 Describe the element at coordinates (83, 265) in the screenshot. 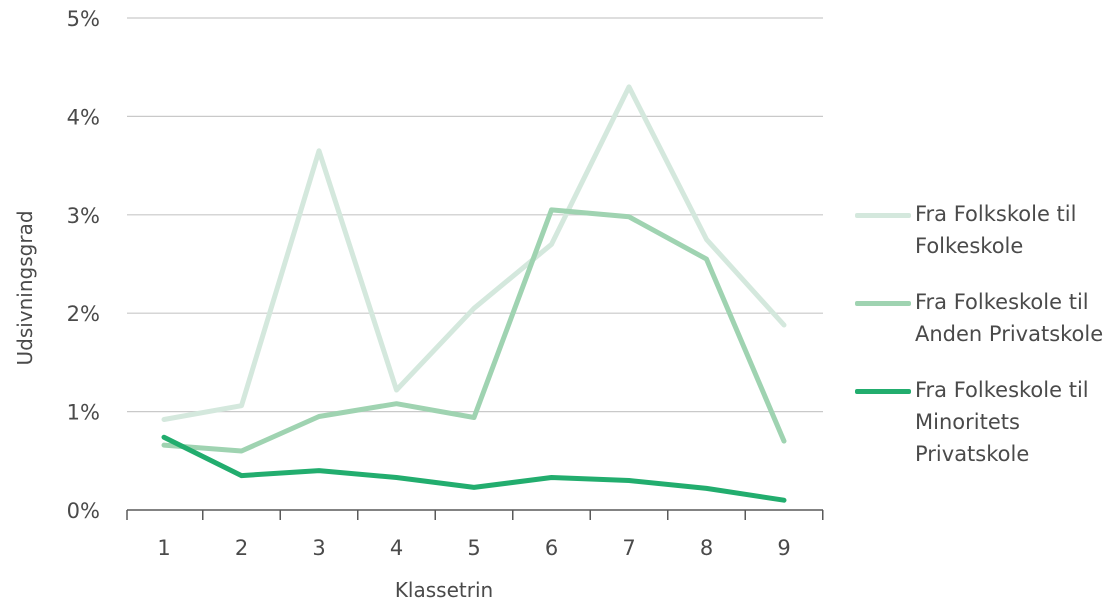

I see `y-tick-labels: 0% 1% 2% 3% 4% 5%` at that location.